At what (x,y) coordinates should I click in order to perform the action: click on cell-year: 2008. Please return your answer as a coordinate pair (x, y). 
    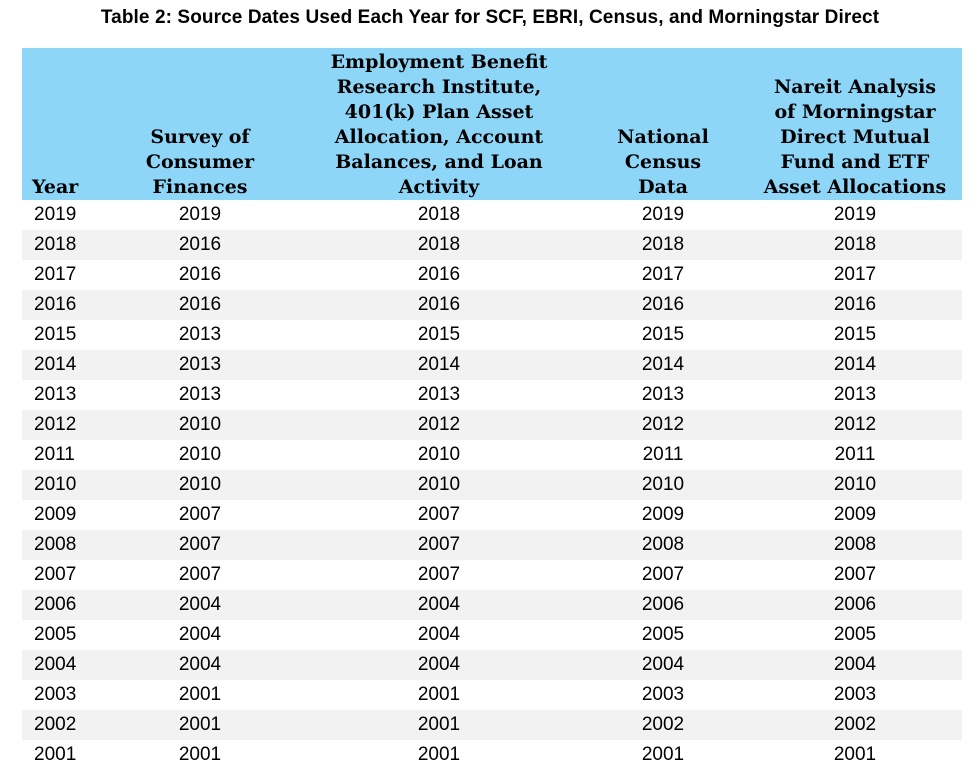
    Looking at the image, I should click on (61, 545).